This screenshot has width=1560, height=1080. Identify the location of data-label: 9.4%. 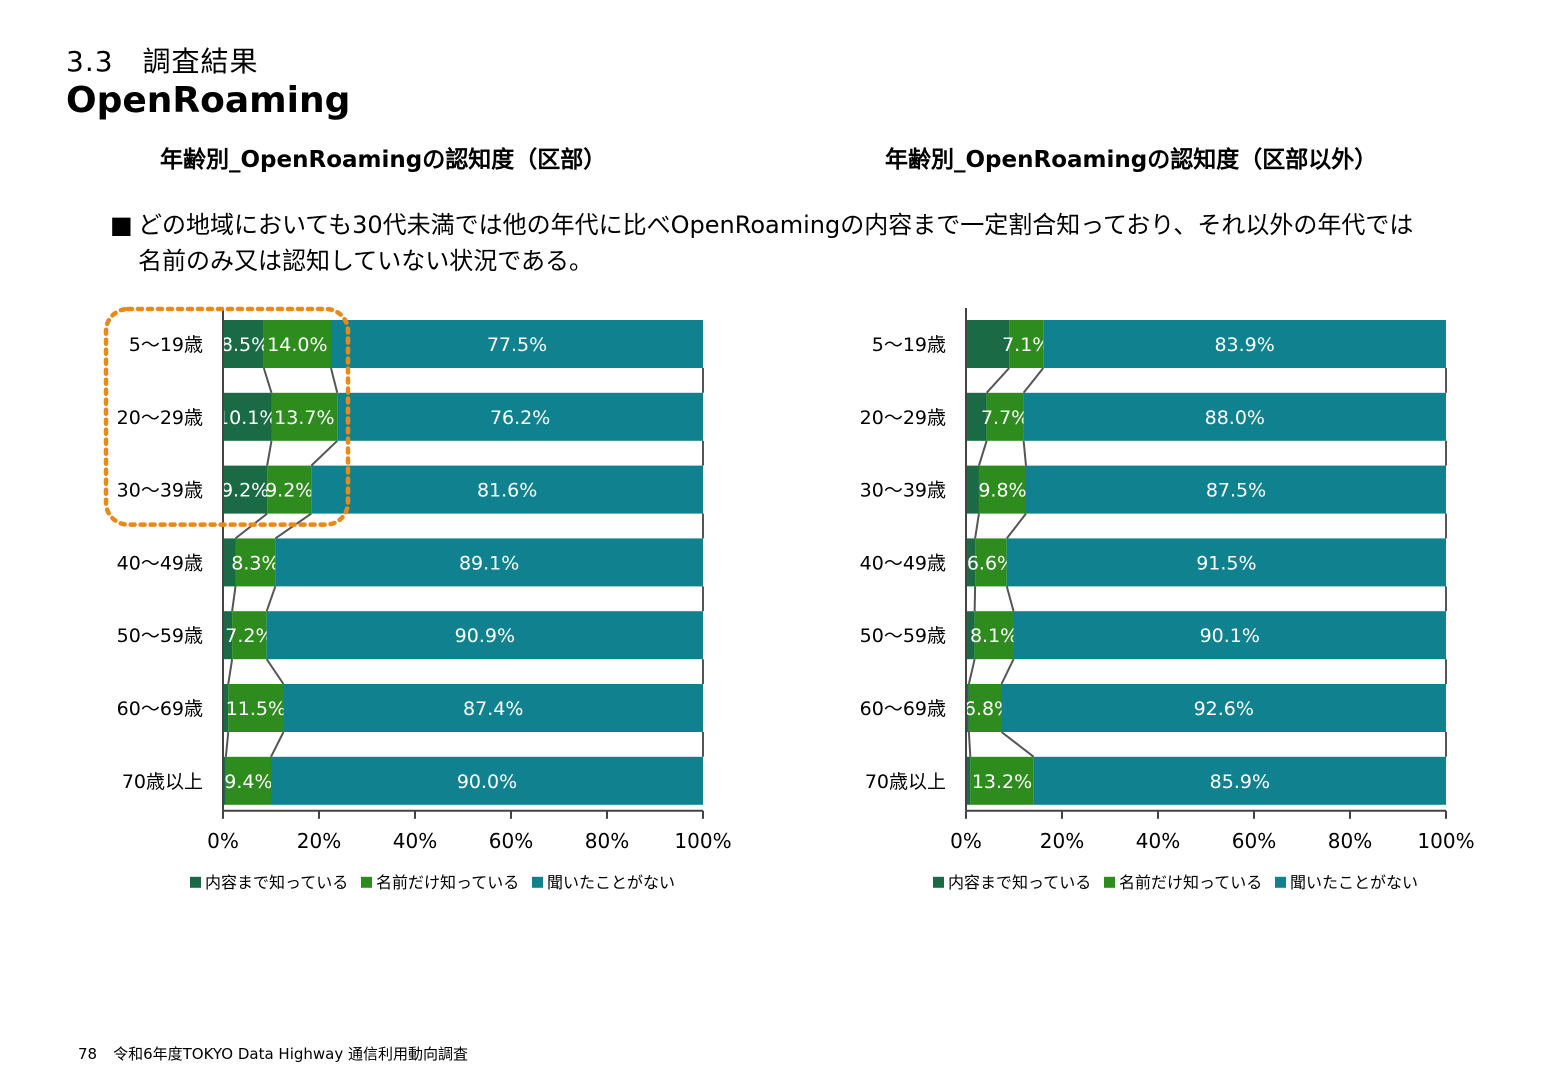
(248, 782).